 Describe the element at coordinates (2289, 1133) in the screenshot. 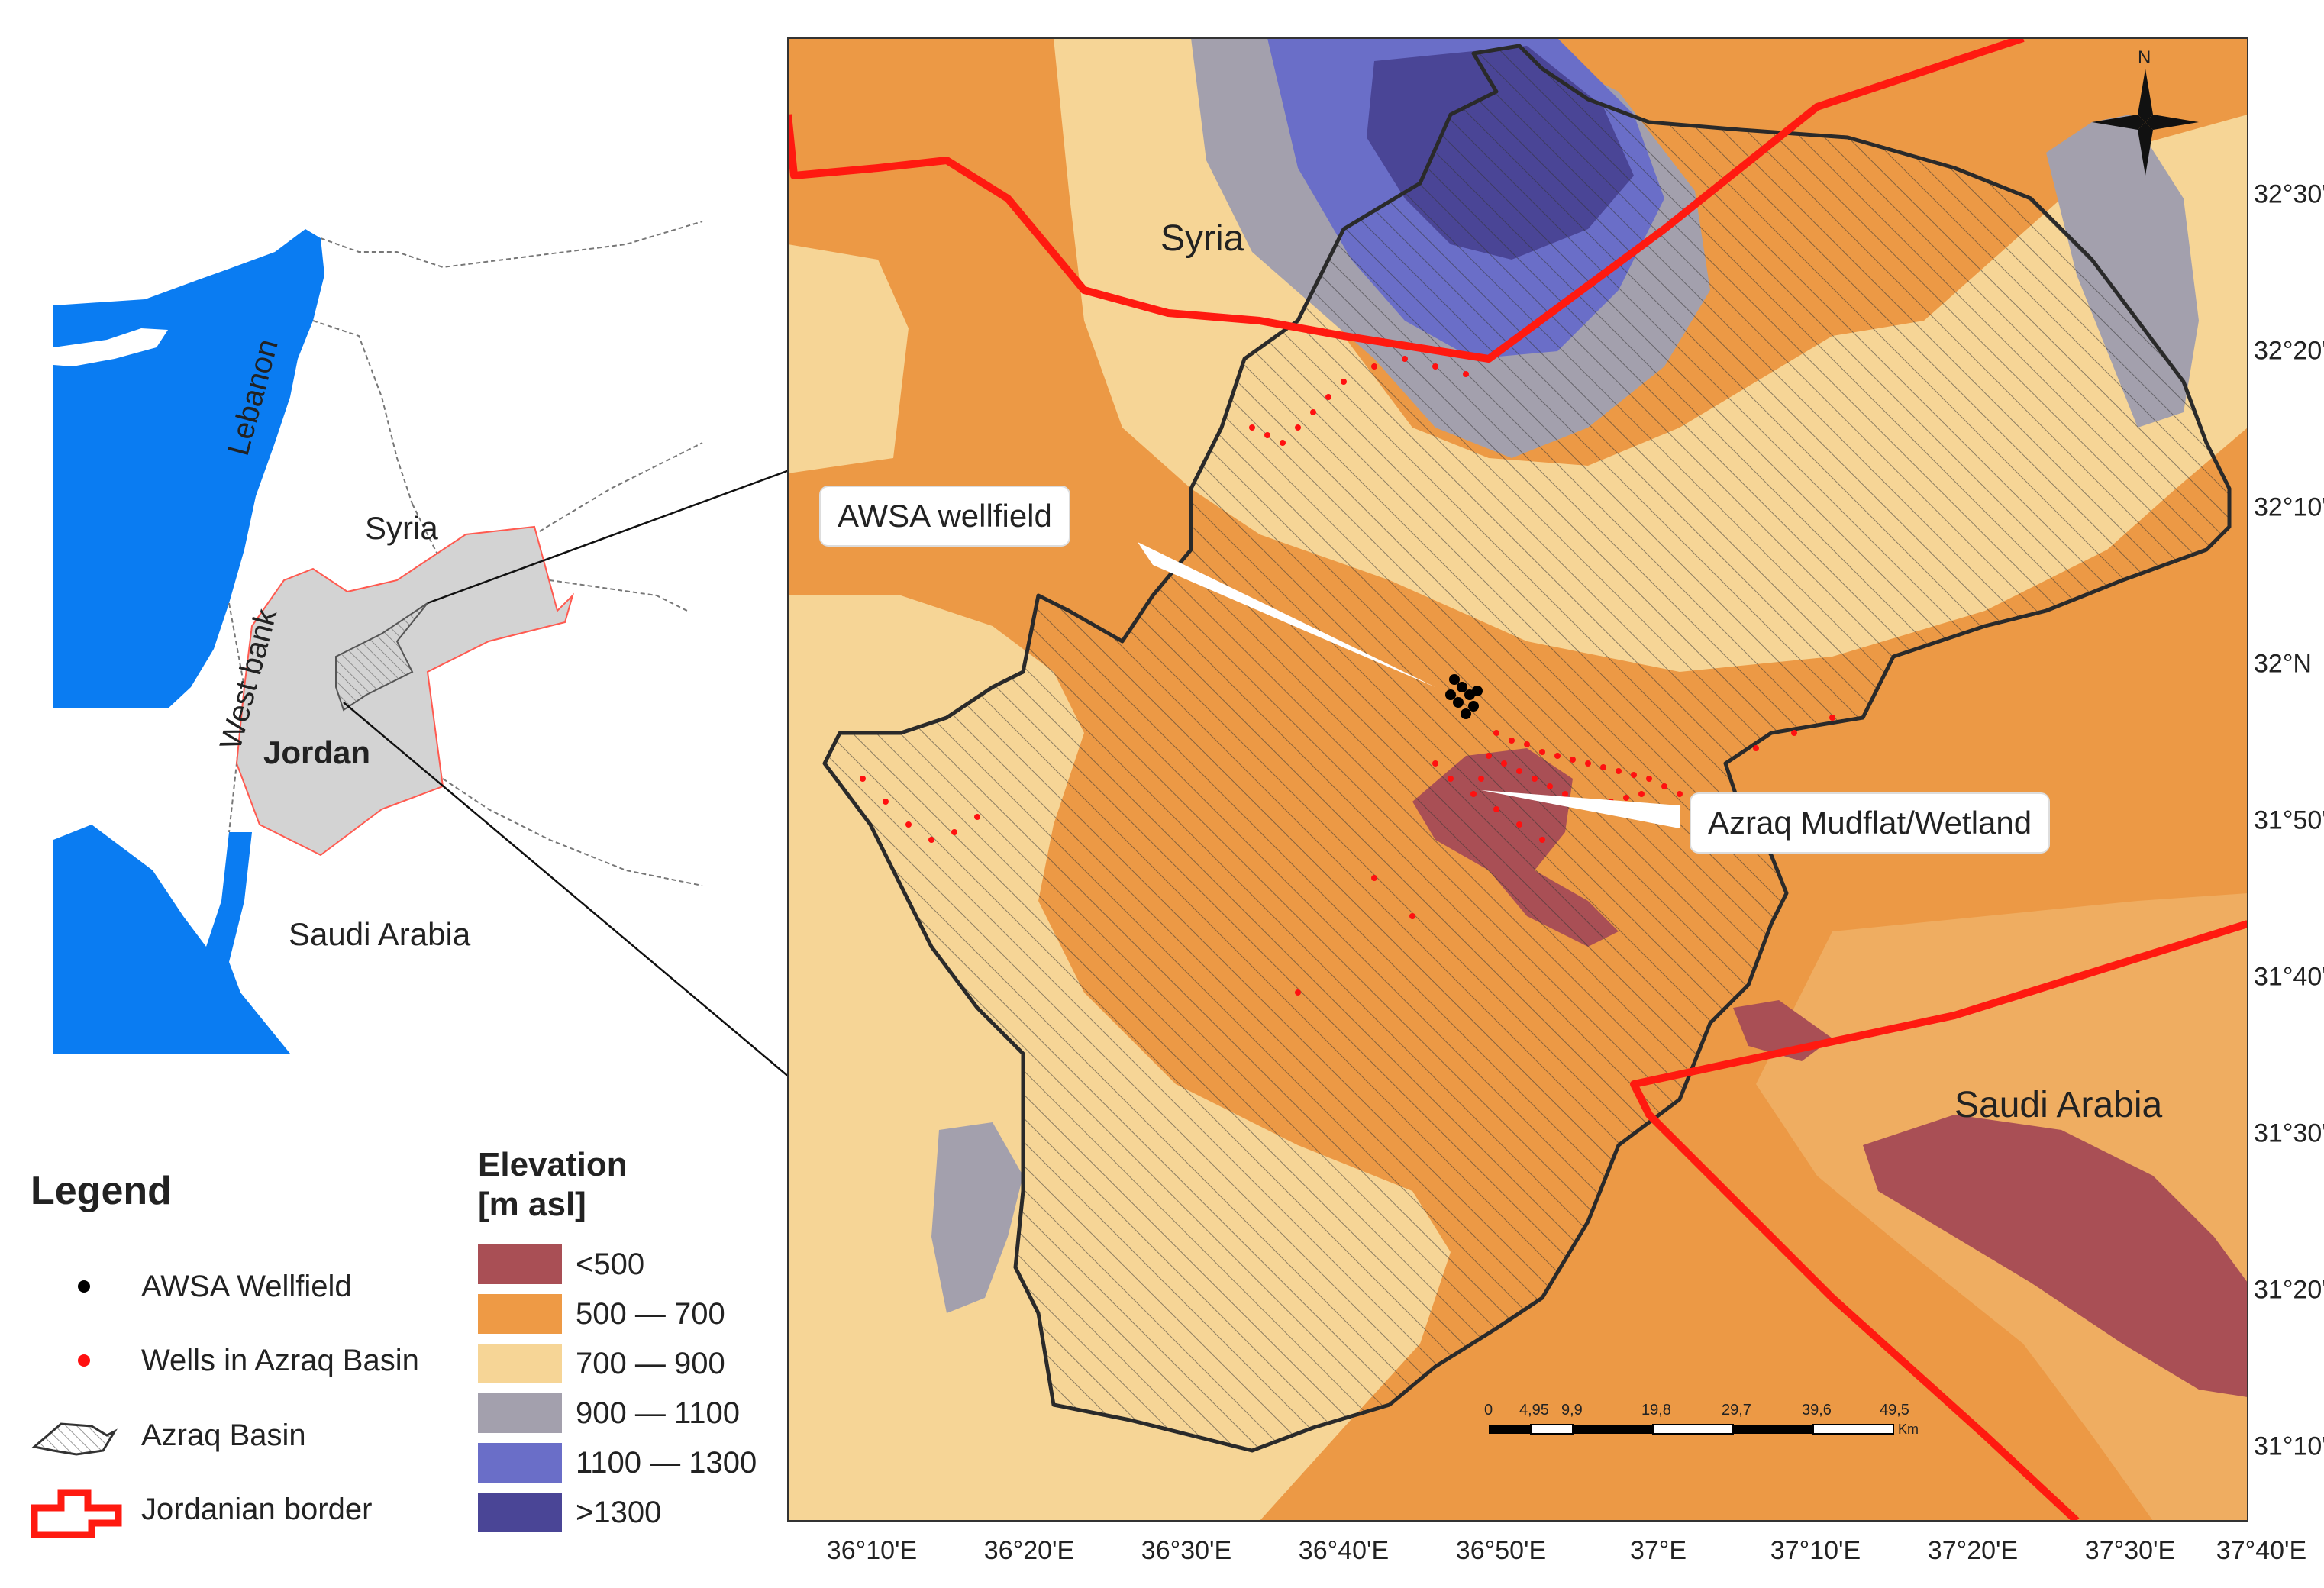

I see `y-tick-7: 31°30'N` at that location.